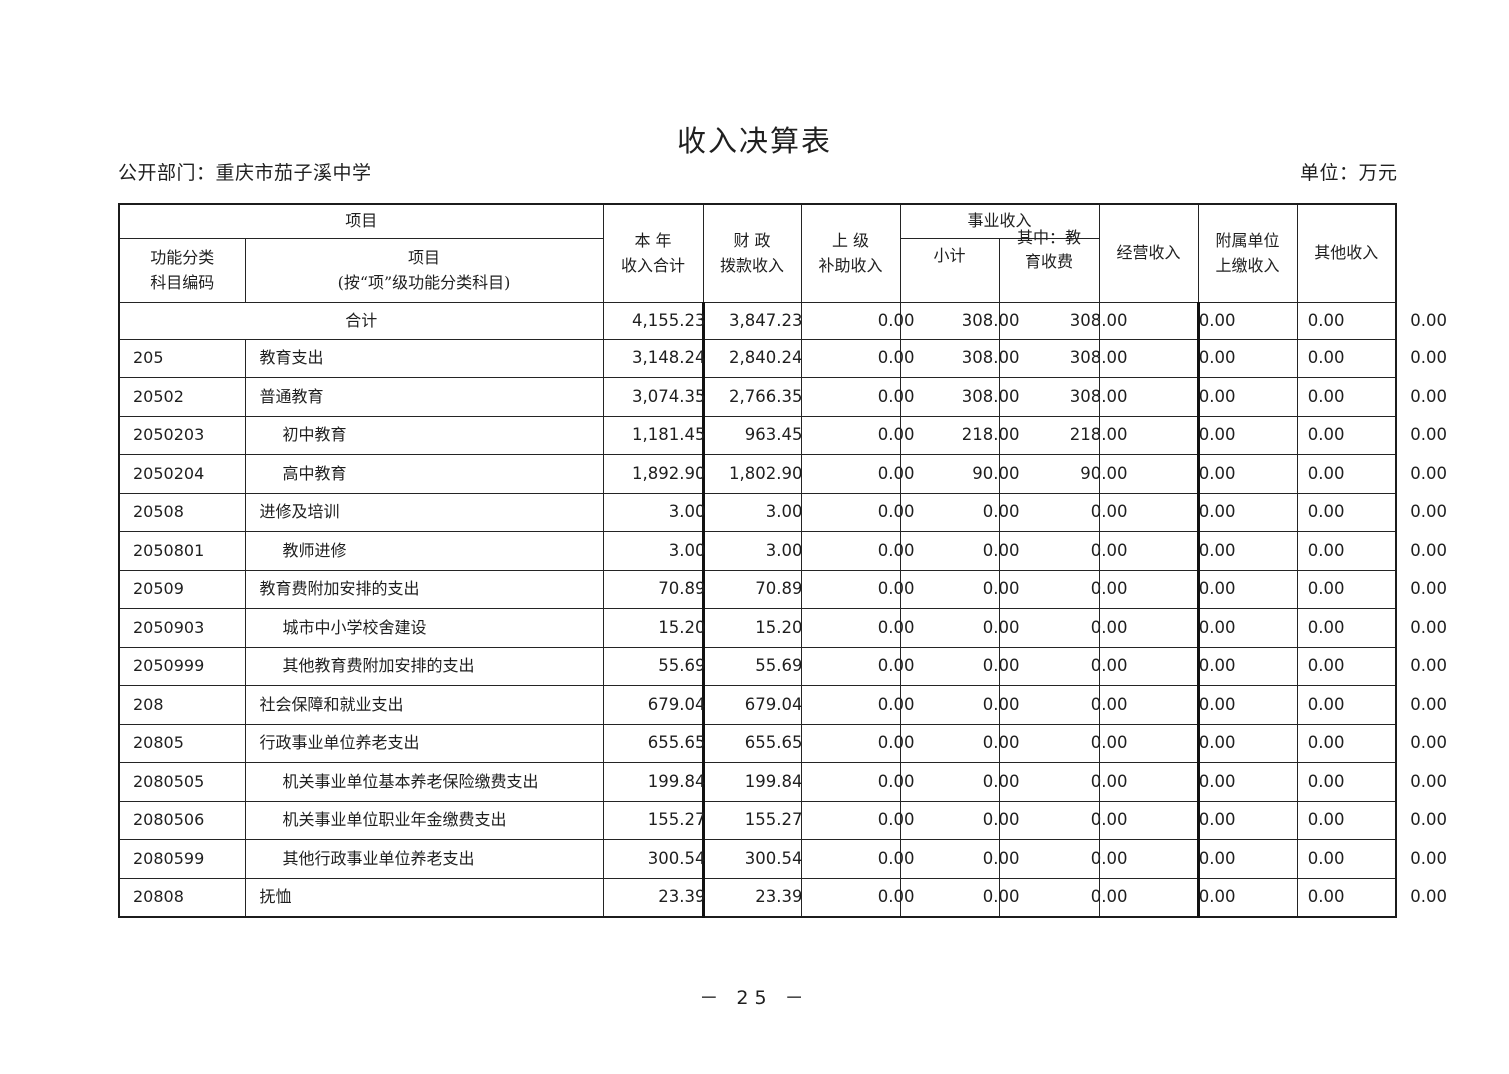  Describe the element at coordinates (773, 435) in the screenshot. I see `value-text: 963.45` at that location.